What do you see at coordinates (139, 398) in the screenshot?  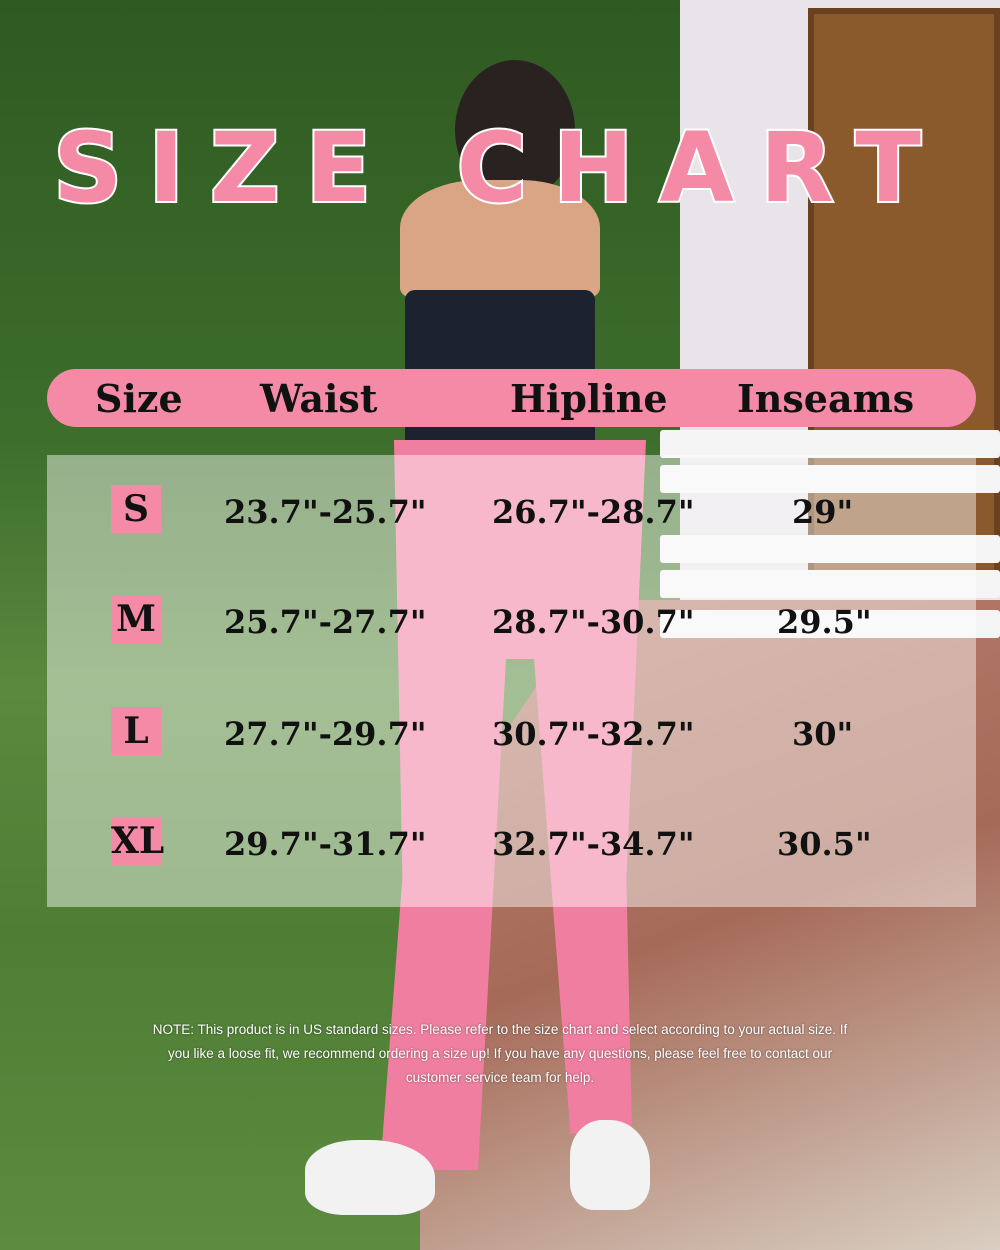 I see `header-size: Size` at bounding box center [139, 398].